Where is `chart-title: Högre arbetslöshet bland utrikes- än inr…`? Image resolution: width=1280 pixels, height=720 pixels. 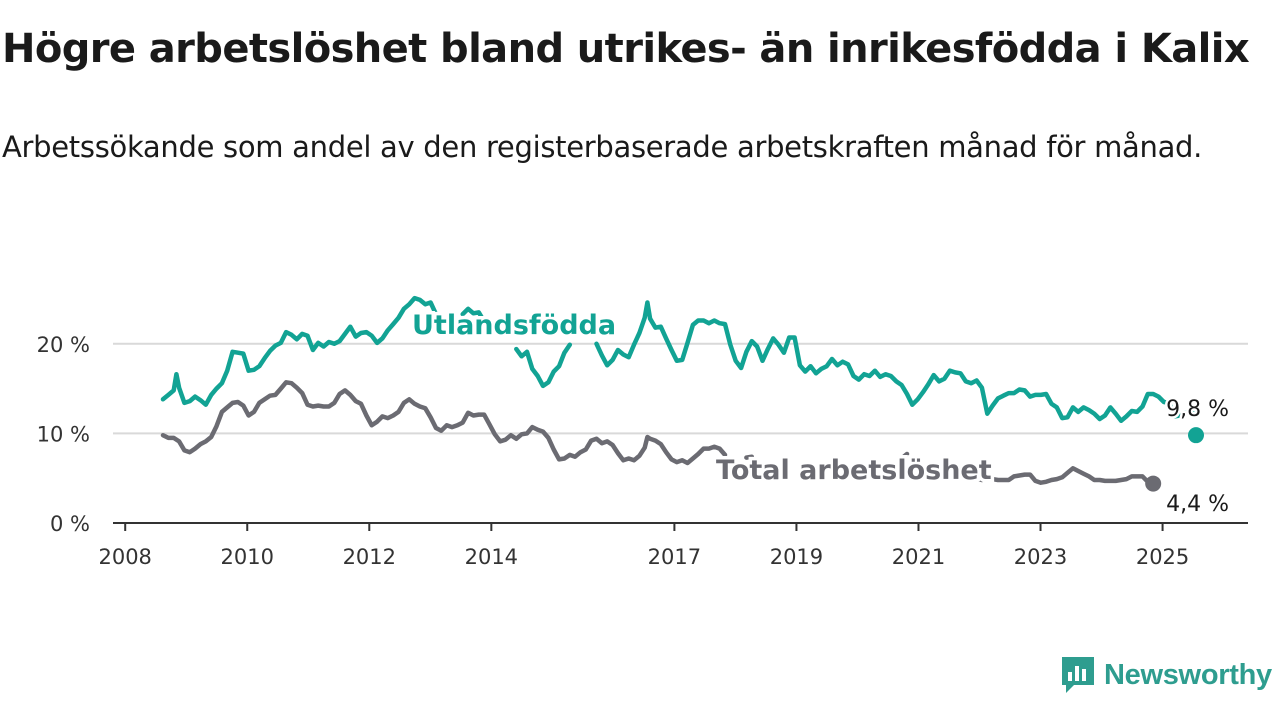 chart-title: Högre arbetslöshet bland utrikes- än inr… is located at coordinates (626, 49).